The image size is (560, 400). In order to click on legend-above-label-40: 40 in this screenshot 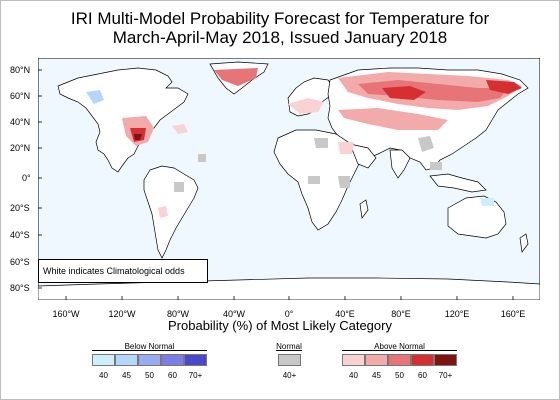, I will do `click(353, 375)`.